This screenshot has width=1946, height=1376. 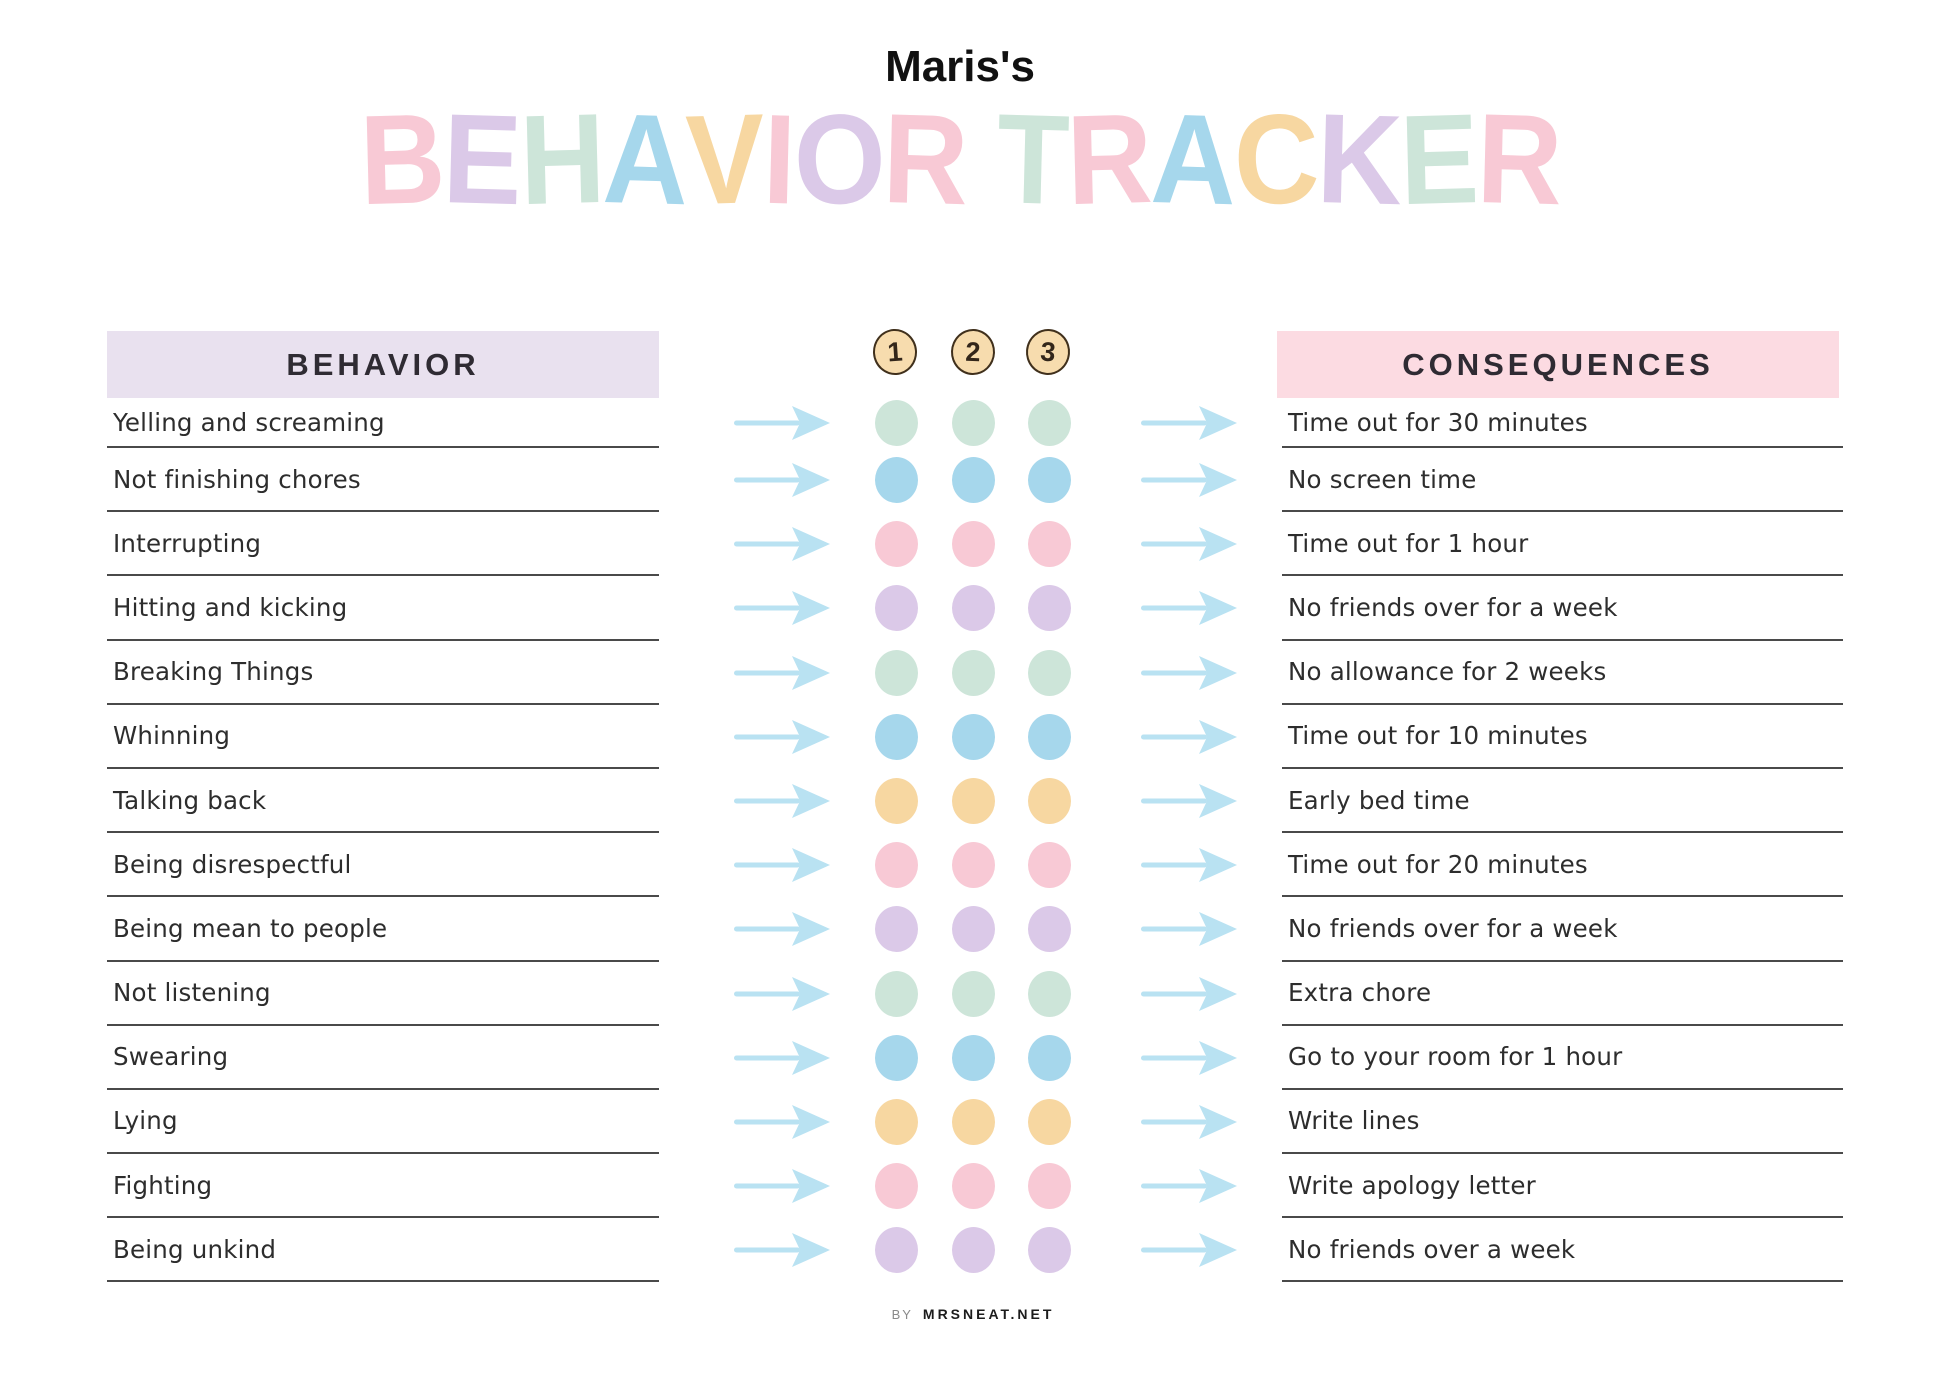 I want to click on title-letter: R, so click(x=925, y=160).